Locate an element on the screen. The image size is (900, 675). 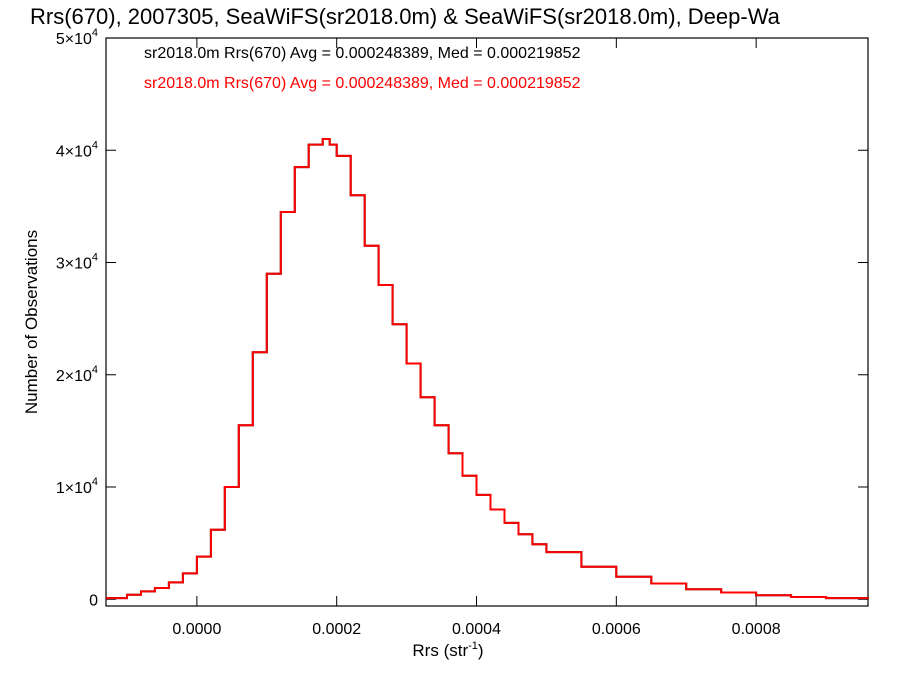
y-tick-label-main: 0 is located at coordinates (93, 600).